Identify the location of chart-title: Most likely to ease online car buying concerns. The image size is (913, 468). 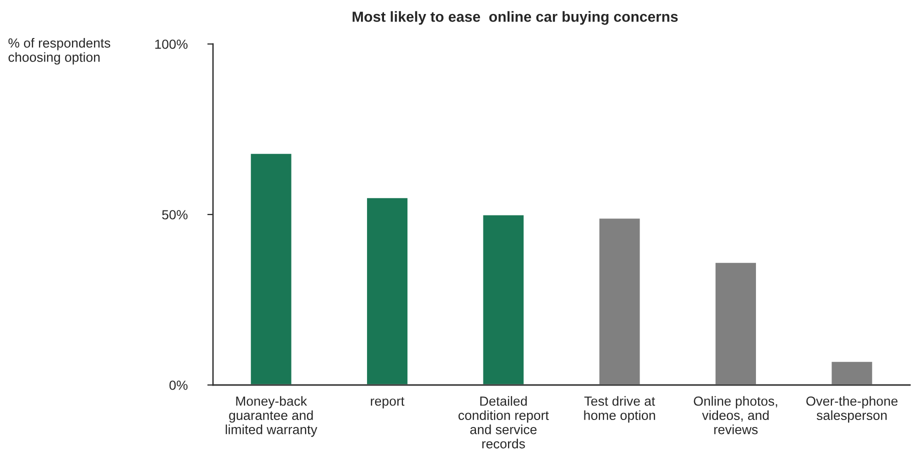
(515, 18).